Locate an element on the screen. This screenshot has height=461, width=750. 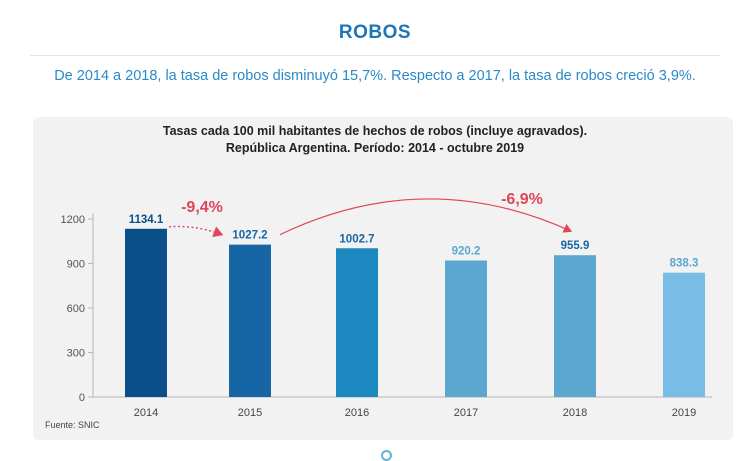
bar-2016 is located at coordinates (357, 322).